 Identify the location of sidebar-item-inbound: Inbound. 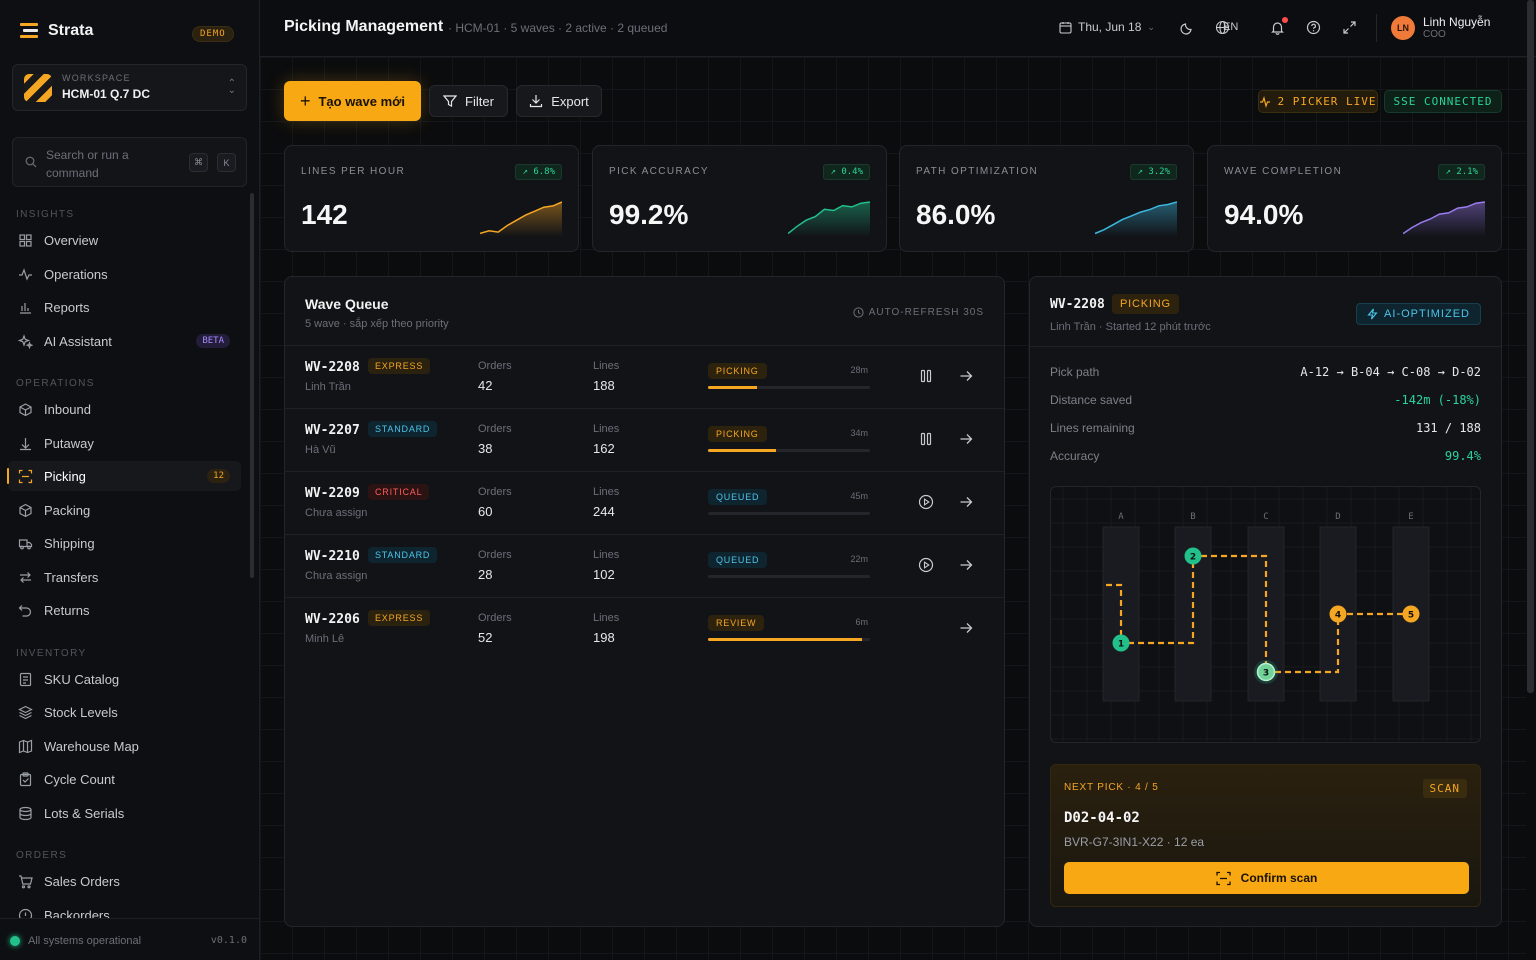
(124, 409).